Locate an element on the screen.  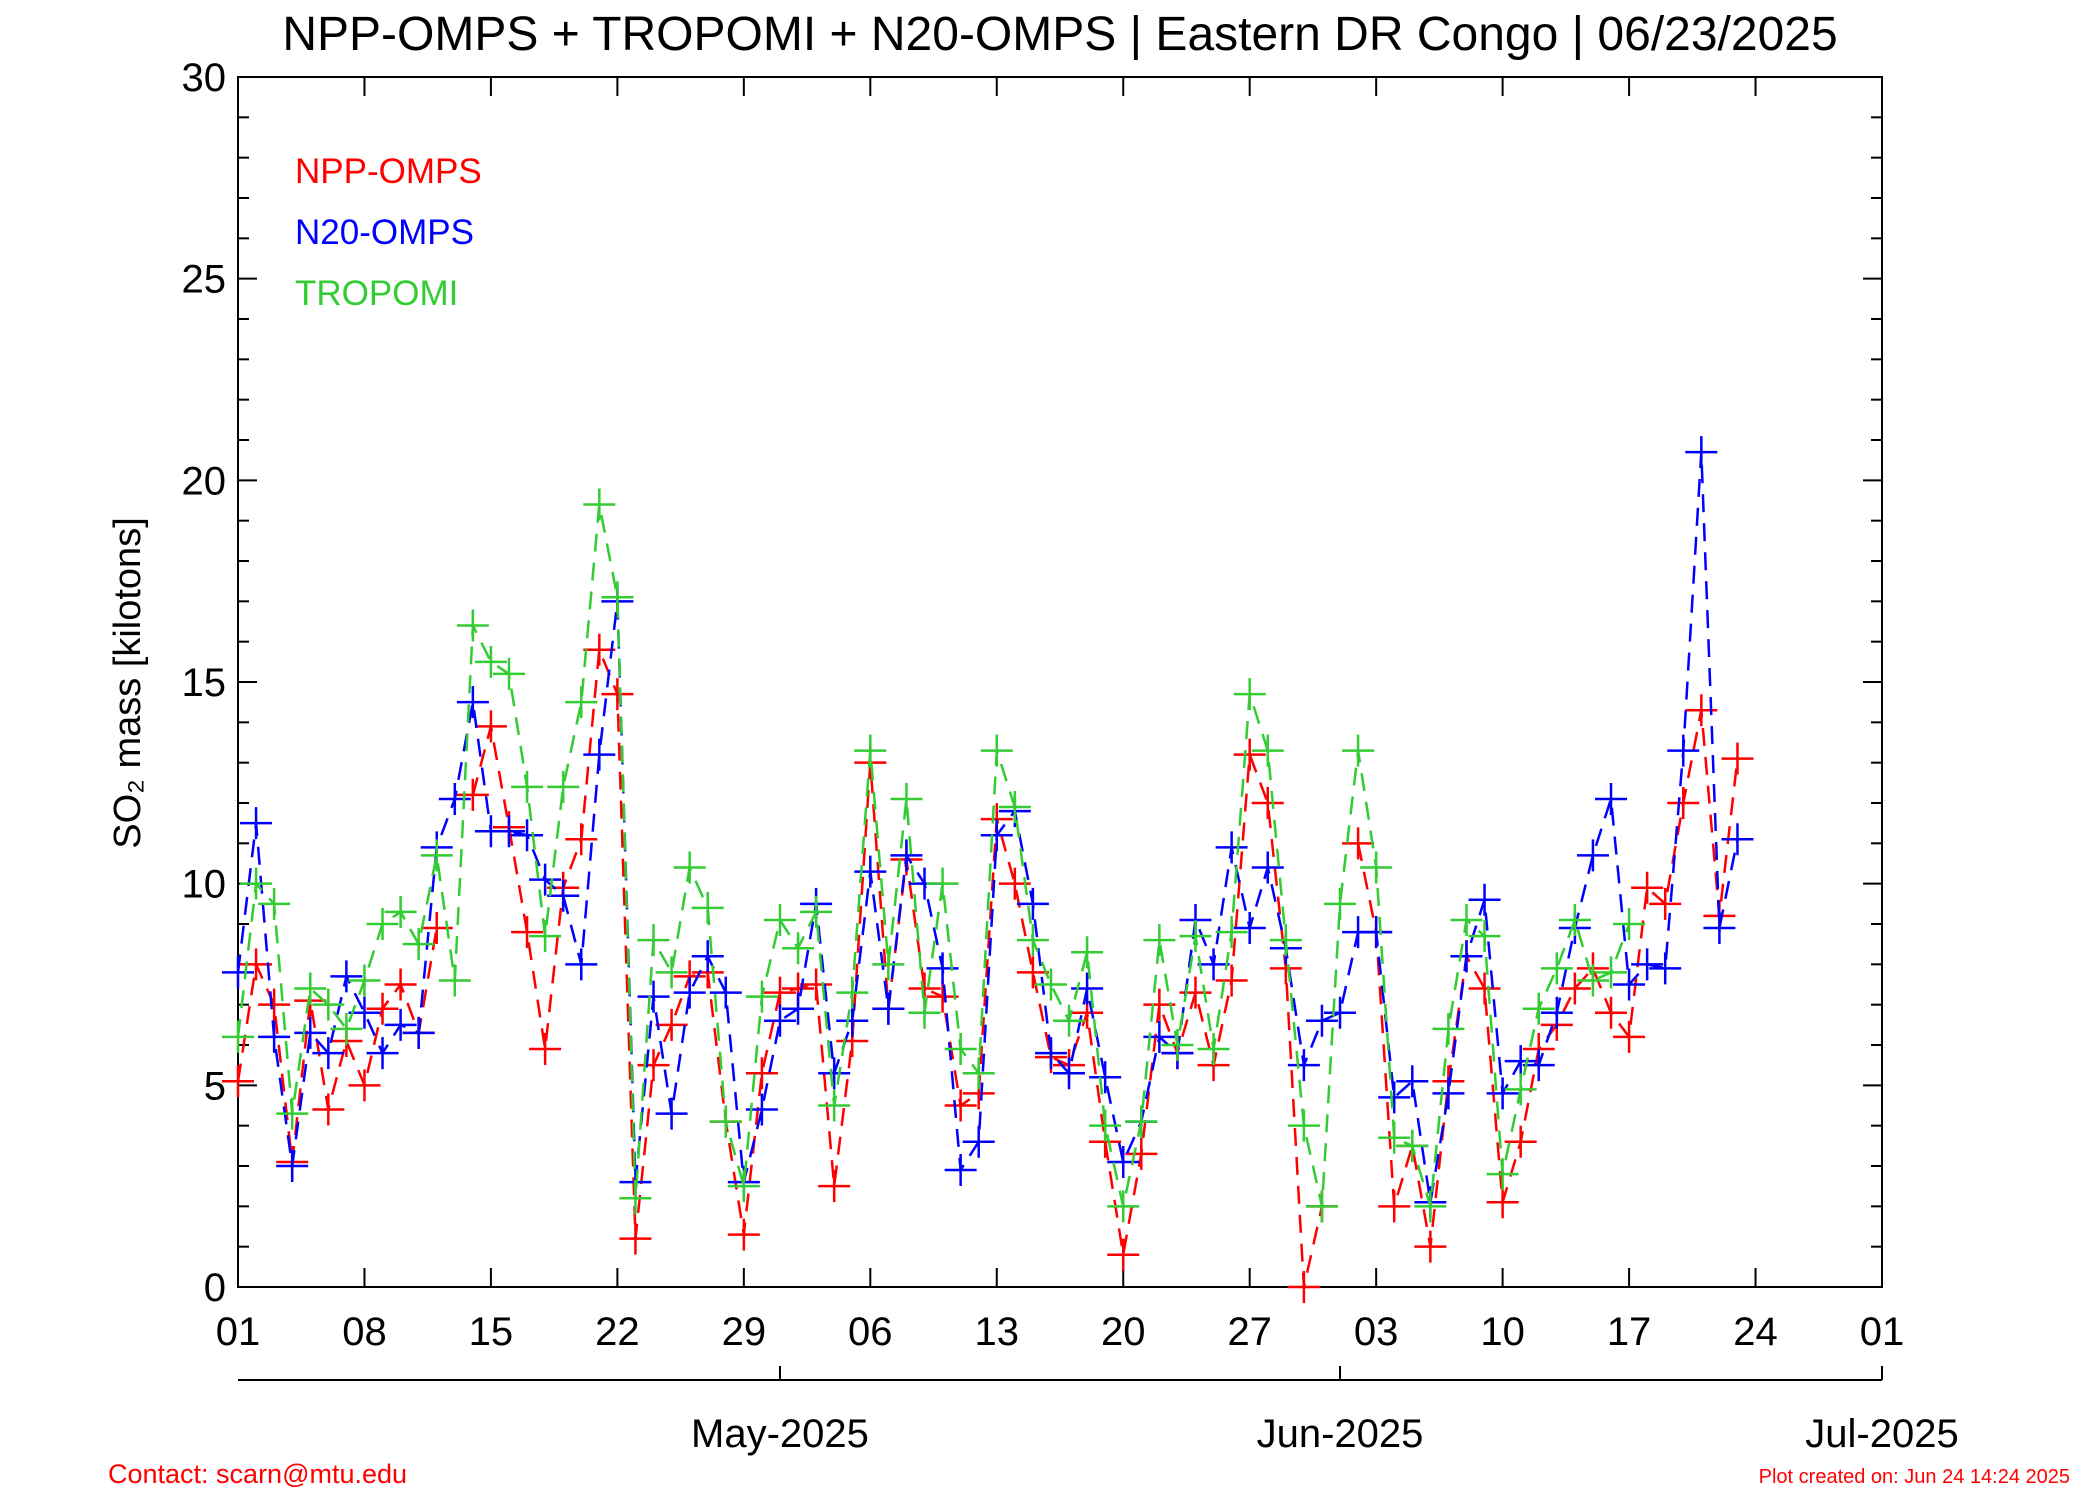
x-tick-label: 01 is located at coordinates (238, 1332).